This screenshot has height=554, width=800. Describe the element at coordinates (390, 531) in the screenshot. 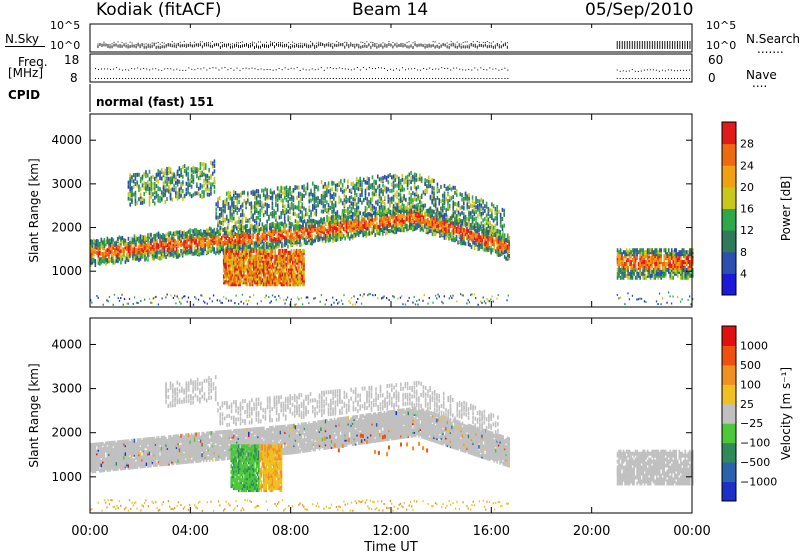

I see `time-tick-label: 12:00` at that location.